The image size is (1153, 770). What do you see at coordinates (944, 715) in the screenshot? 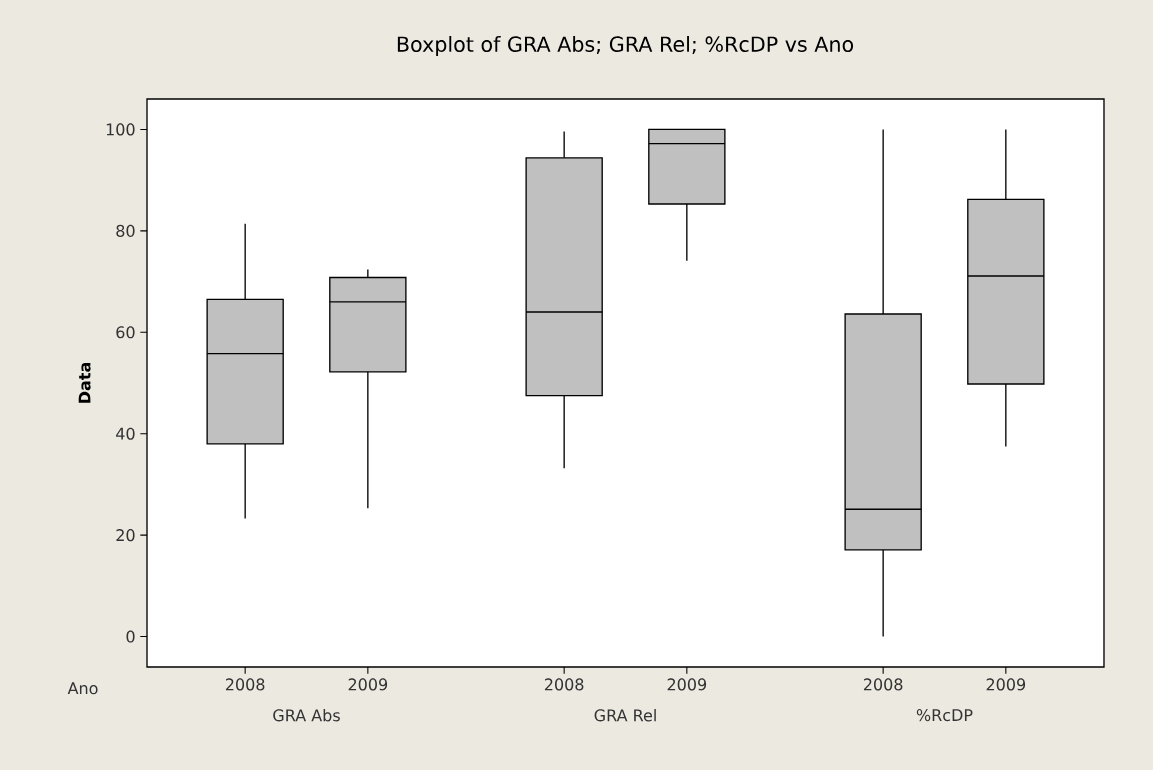
I see `text: %RcDP` at bounding box center [944, 715].